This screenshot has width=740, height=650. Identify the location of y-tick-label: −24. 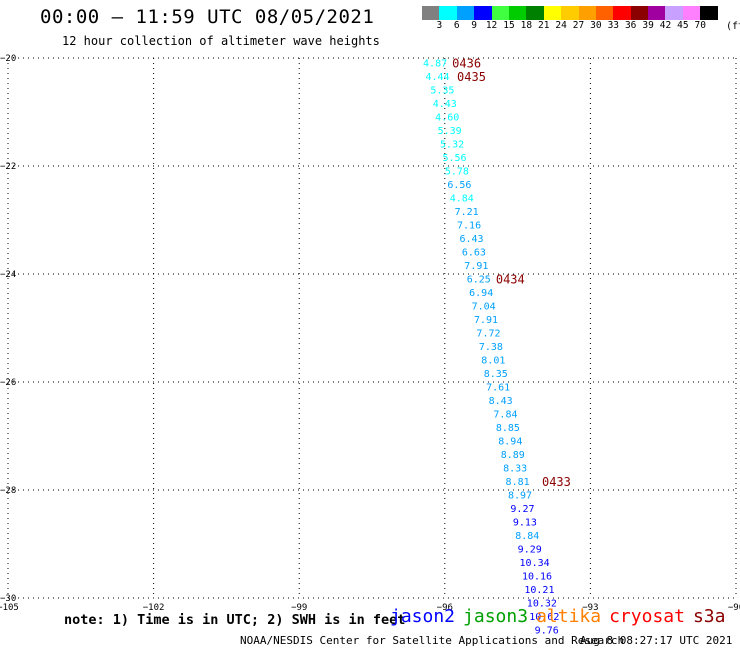
(8, 275).